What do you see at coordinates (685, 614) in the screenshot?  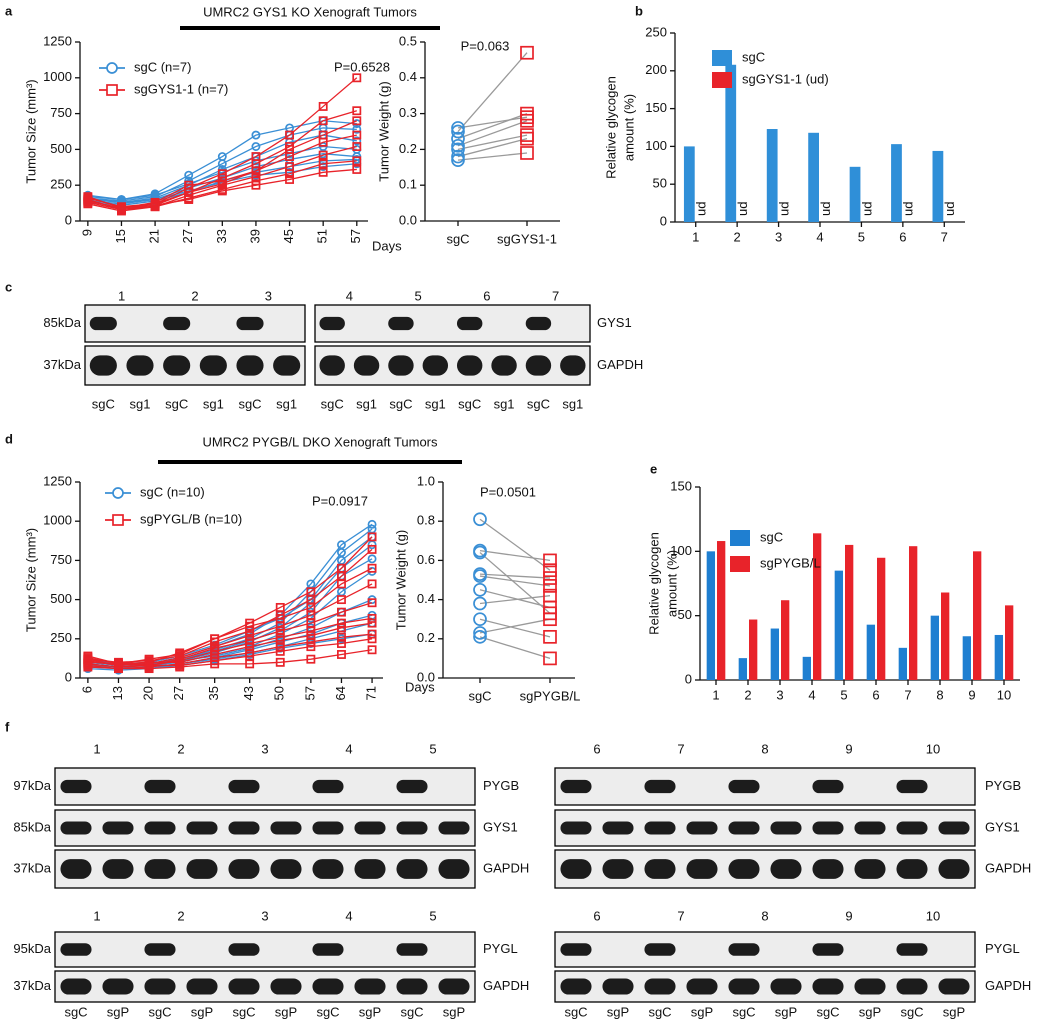 I see `y-tick-label: 50` at bounding box center [685, 614].